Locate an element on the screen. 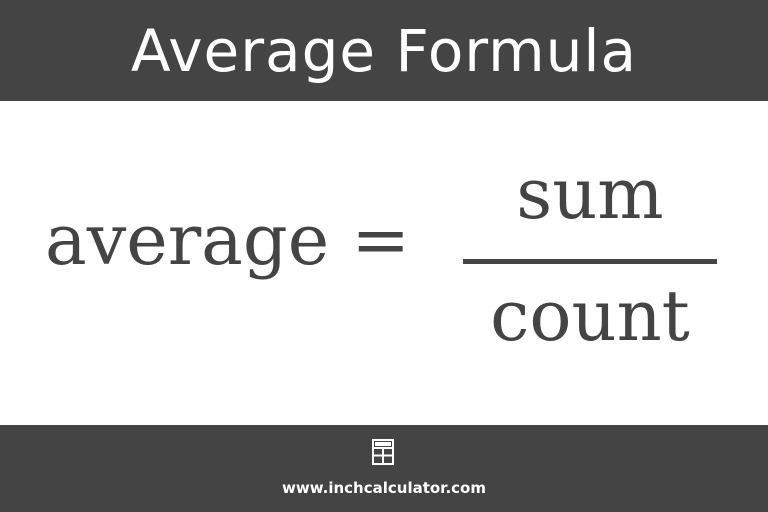 This screenshot has height=512, width=768. page-title: Average Formula is located at coordinates (384, 50).